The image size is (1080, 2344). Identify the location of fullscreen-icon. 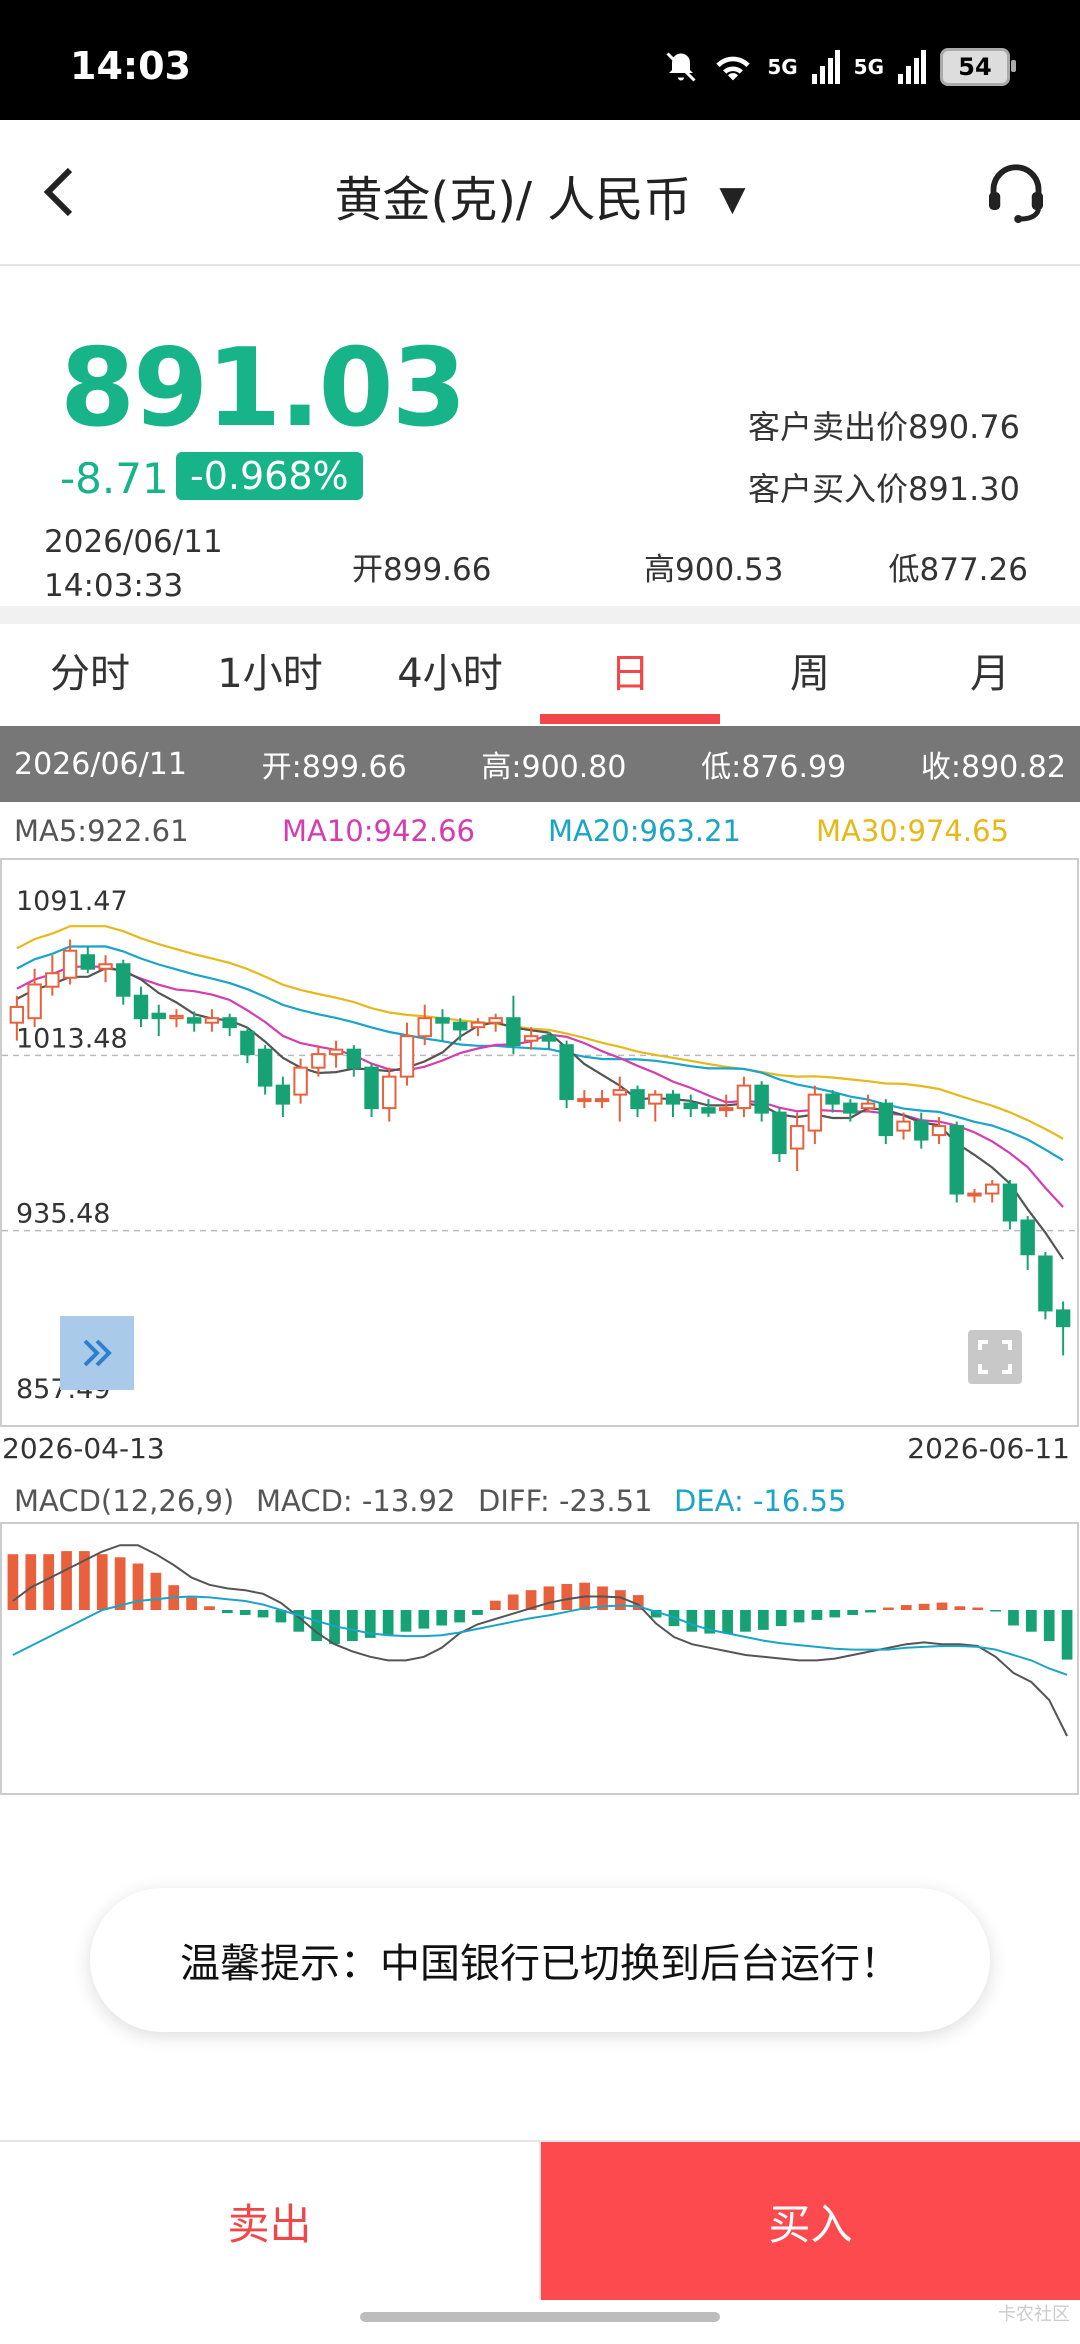
(995, 1357).